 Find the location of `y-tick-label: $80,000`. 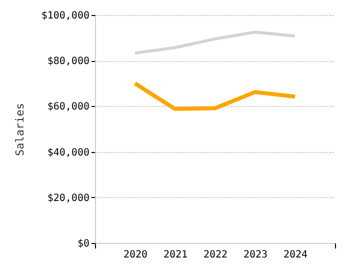

y-tick-label: $80,000 is located at coordinates (68, 62).